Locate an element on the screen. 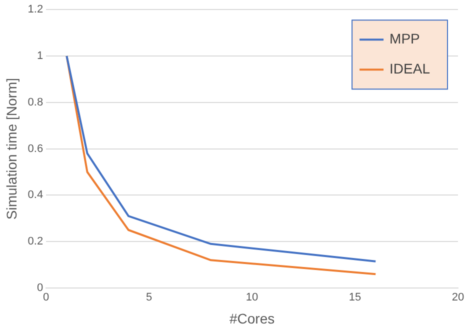 Image resolution: width=476 pixels, height=332 pixels. y-tick-label: 0.4 is located at coordinates (36, 195).